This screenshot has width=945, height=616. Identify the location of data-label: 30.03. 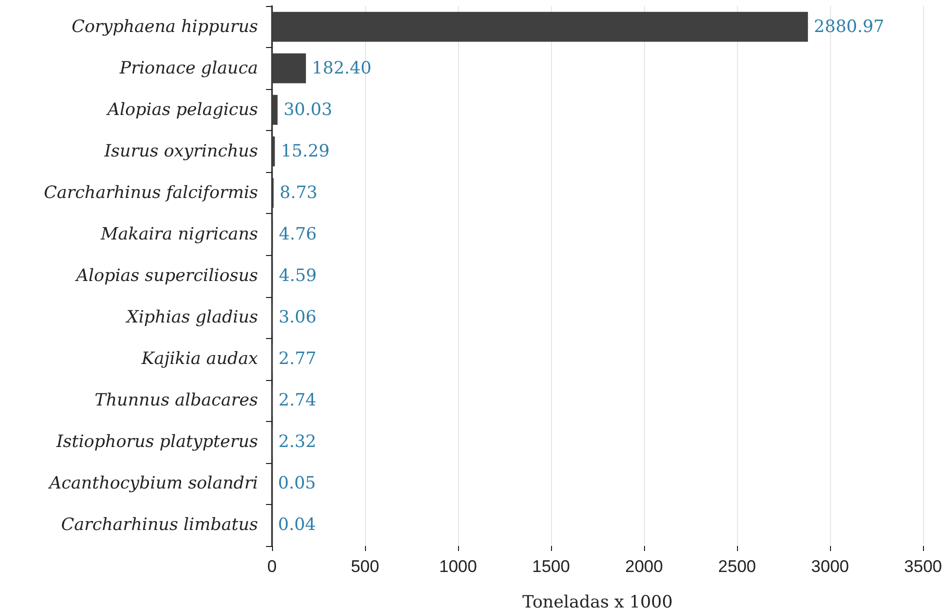
(308, 110).